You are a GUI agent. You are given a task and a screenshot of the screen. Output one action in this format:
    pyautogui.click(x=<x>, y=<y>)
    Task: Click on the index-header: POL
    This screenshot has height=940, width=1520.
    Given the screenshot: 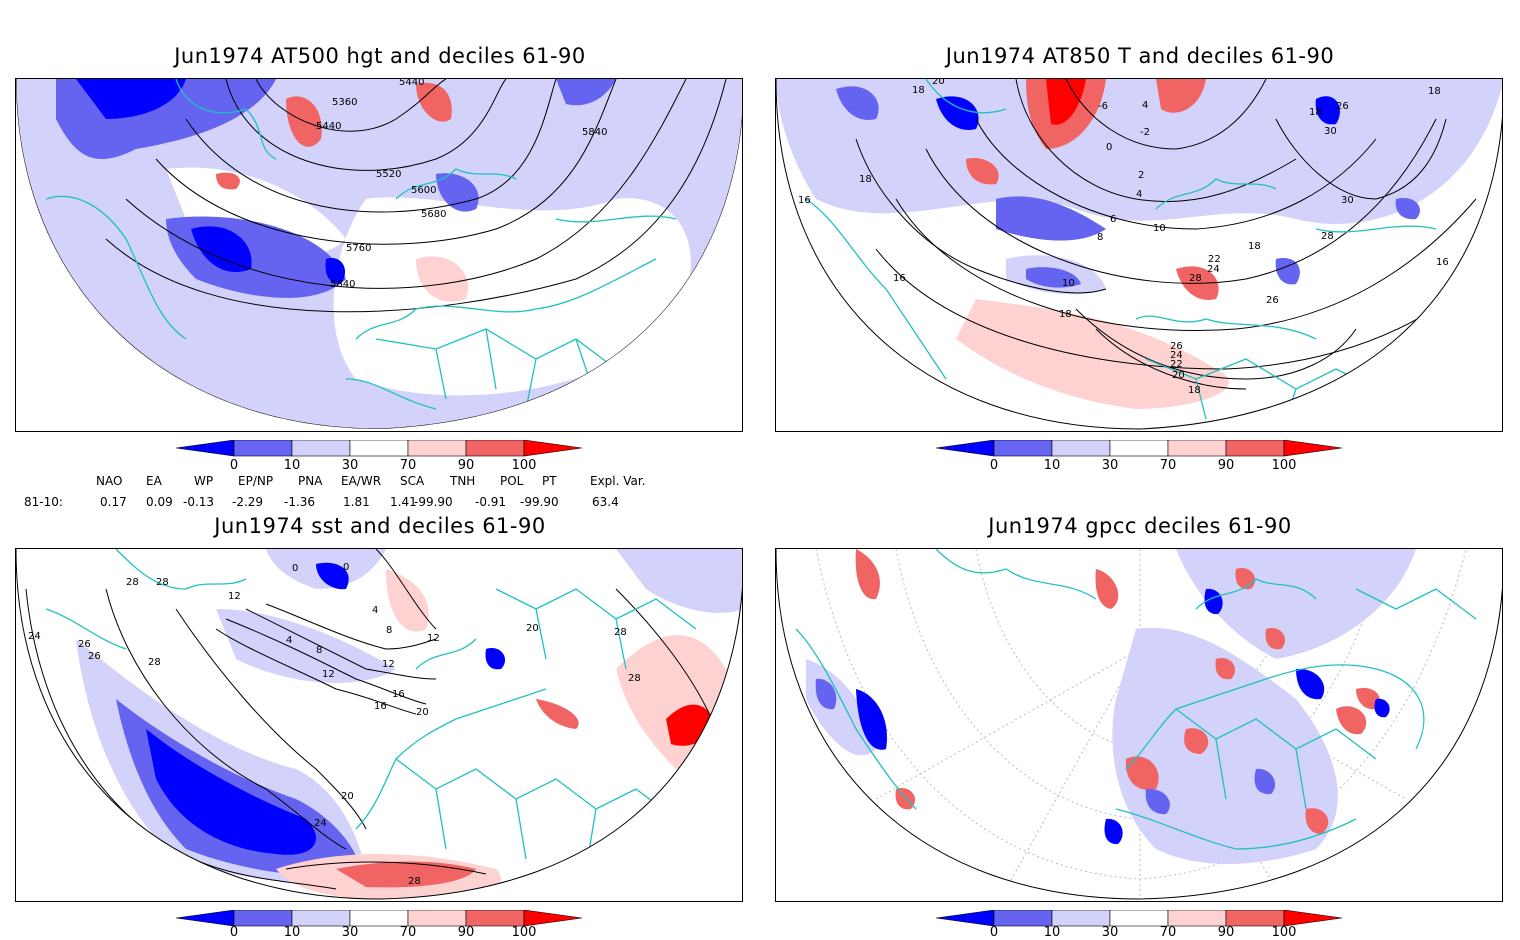 What is the action you would take?
    pyautogui.click(x=512, y=481)
    